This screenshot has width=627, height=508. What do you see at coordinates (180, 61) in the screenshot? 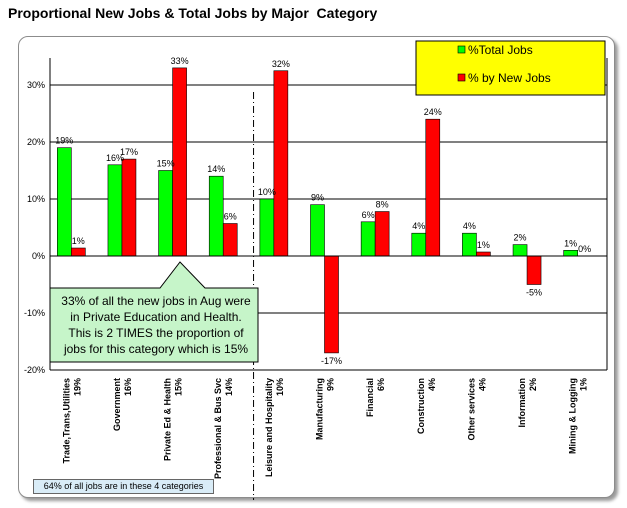
I see `bar-value-label: 33%` at bounding box center [180, 61].